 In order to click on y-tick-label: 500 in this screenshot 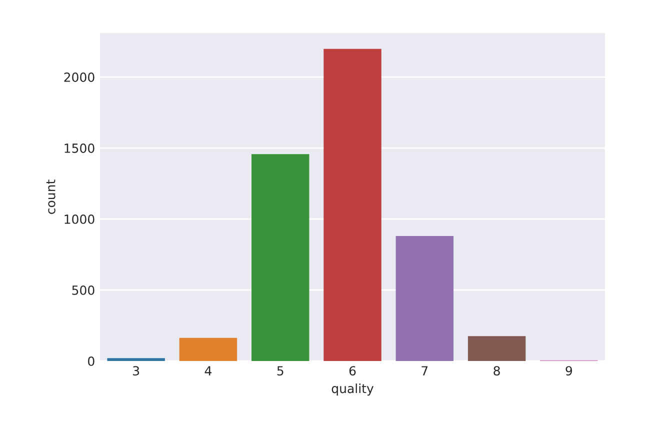, I will do `click(83, 290)`.